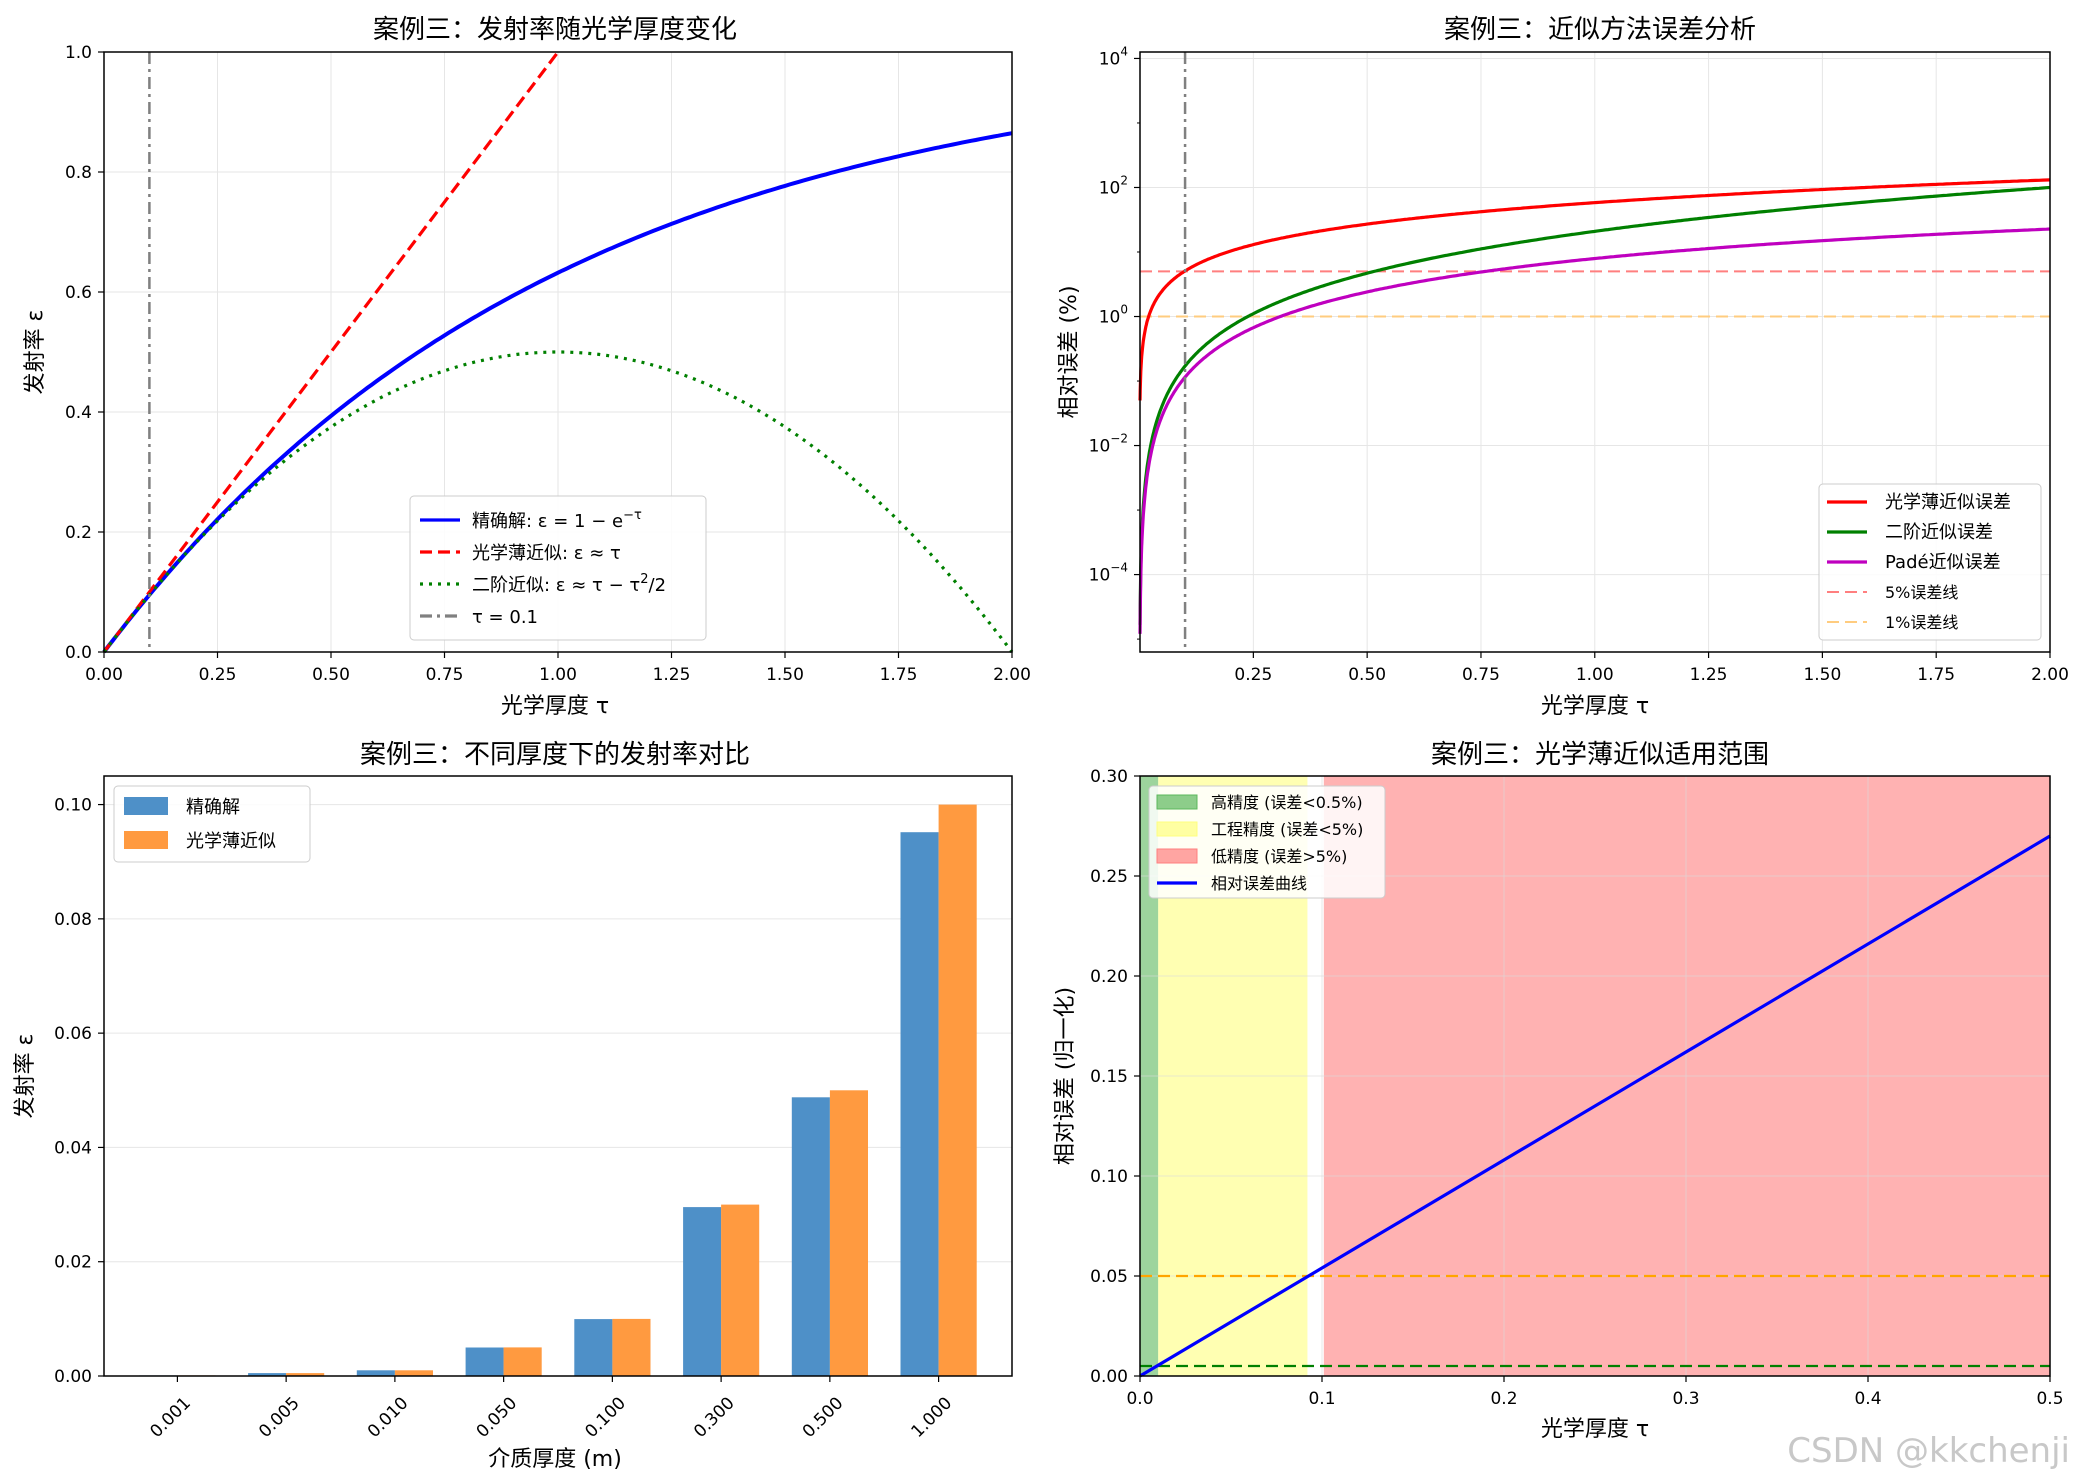  I want to click on chart1-xtick-label: 2.00, so click(1012, 675).